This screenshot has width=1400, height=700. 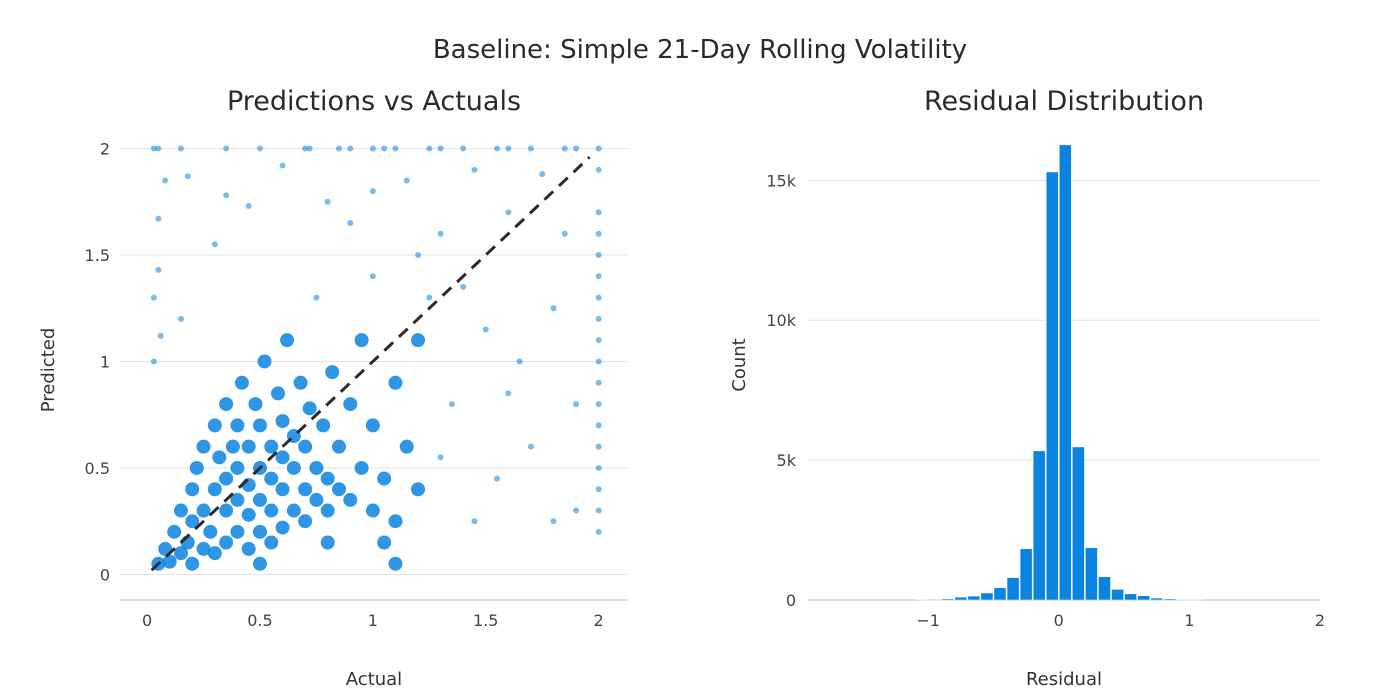 I want to click on y-axis-label: Count, so click(x=739, y=364).